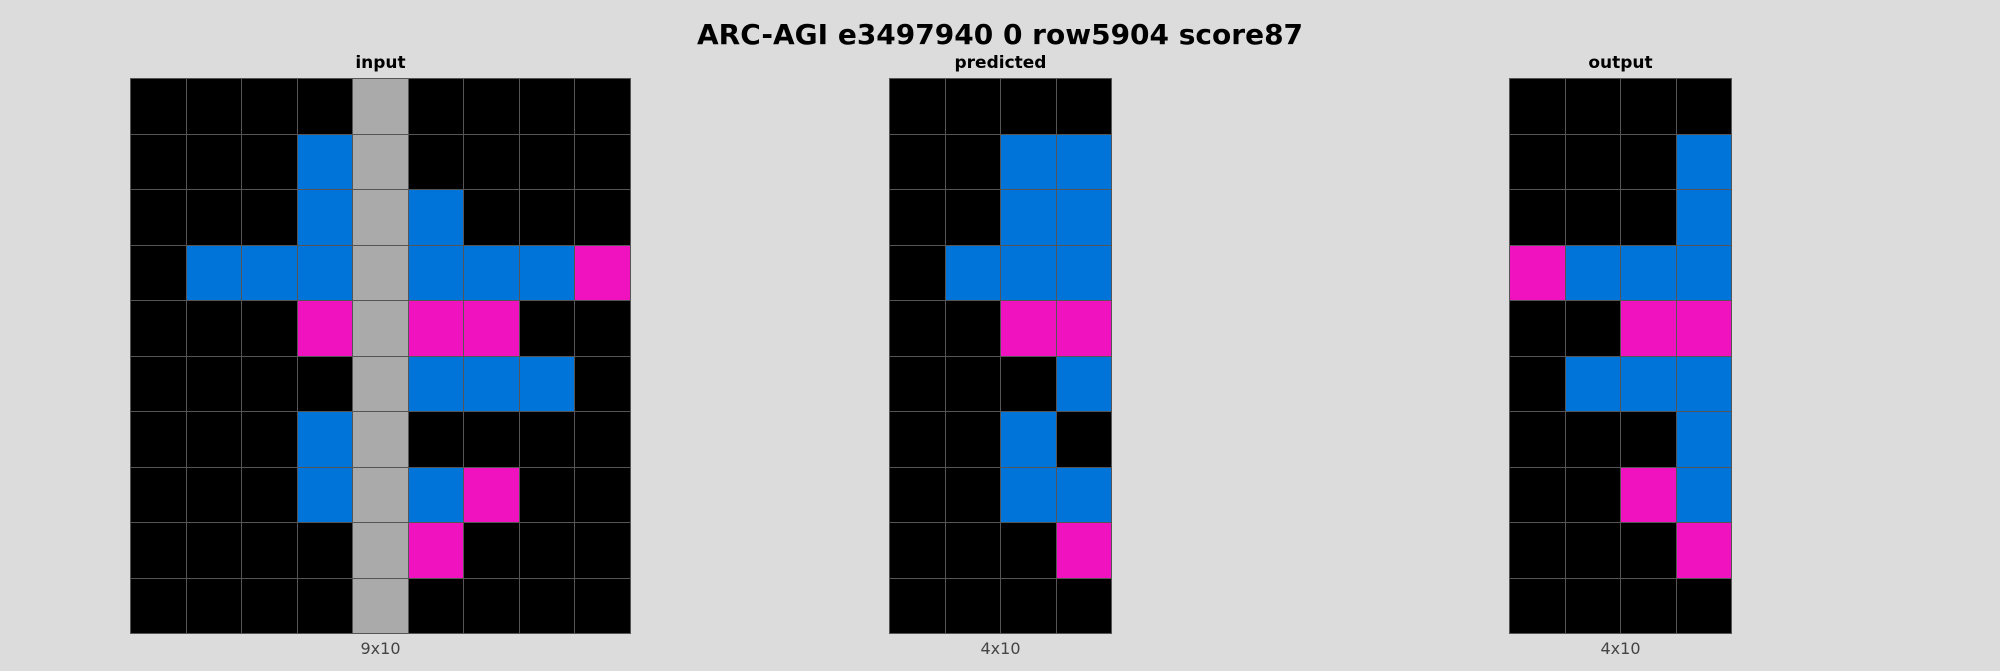 Image resolution: width=2000 pixels, height=671 pixels. Describe the element at coordinates (1620, 648) in the screenshot. I see `output-panel-dims: 4x10` at that location.